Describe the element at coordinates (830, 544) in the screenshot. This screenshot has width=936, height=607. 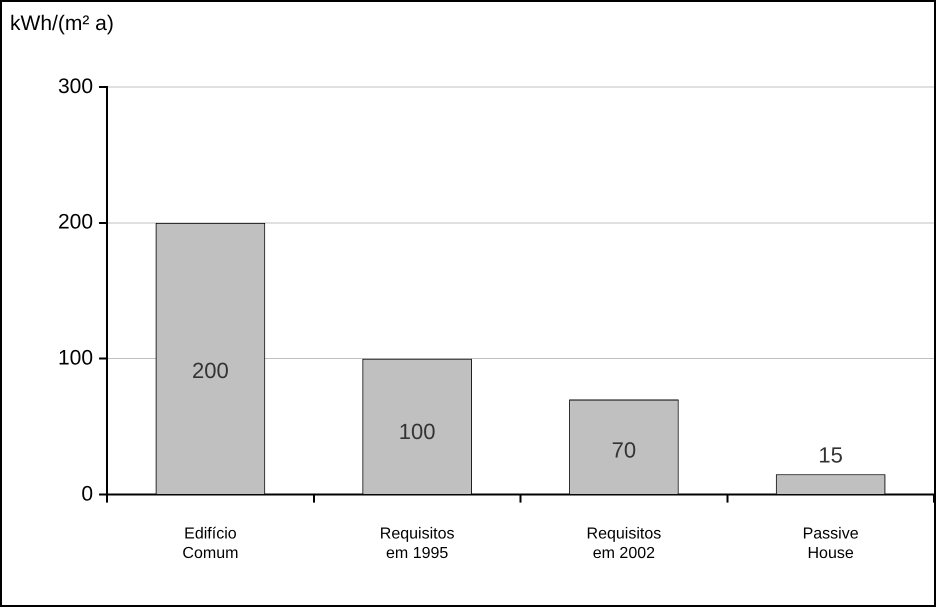
I see `x-tick-label: Passive House` at that location.